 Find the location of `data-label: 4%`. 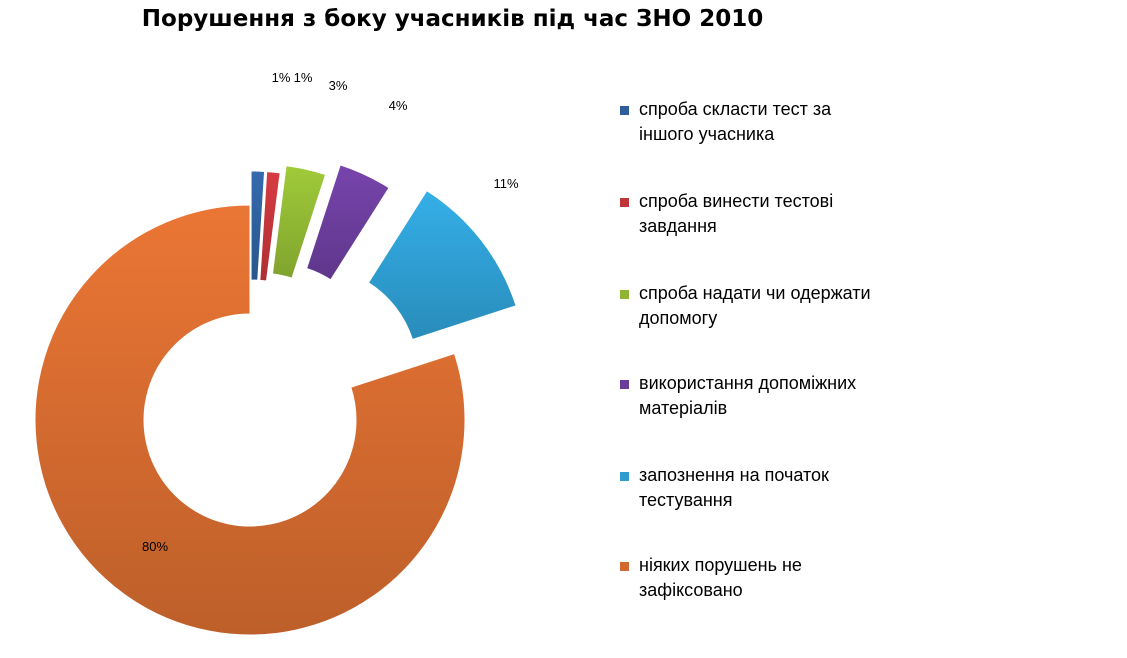

data-label: 4% is located at coordinates (398, 105).